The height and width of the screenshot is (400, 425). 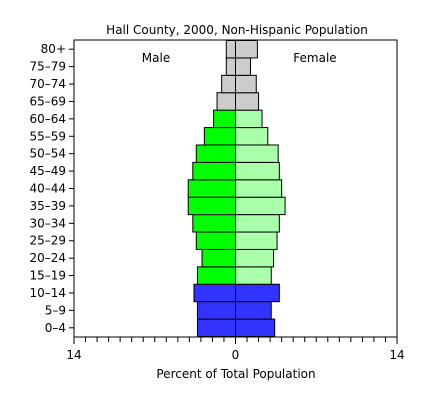 What do you see at coordinates (236, 355) in the screenshot?
I see `x-tick-label: 0` at bounding box center [236, 355].